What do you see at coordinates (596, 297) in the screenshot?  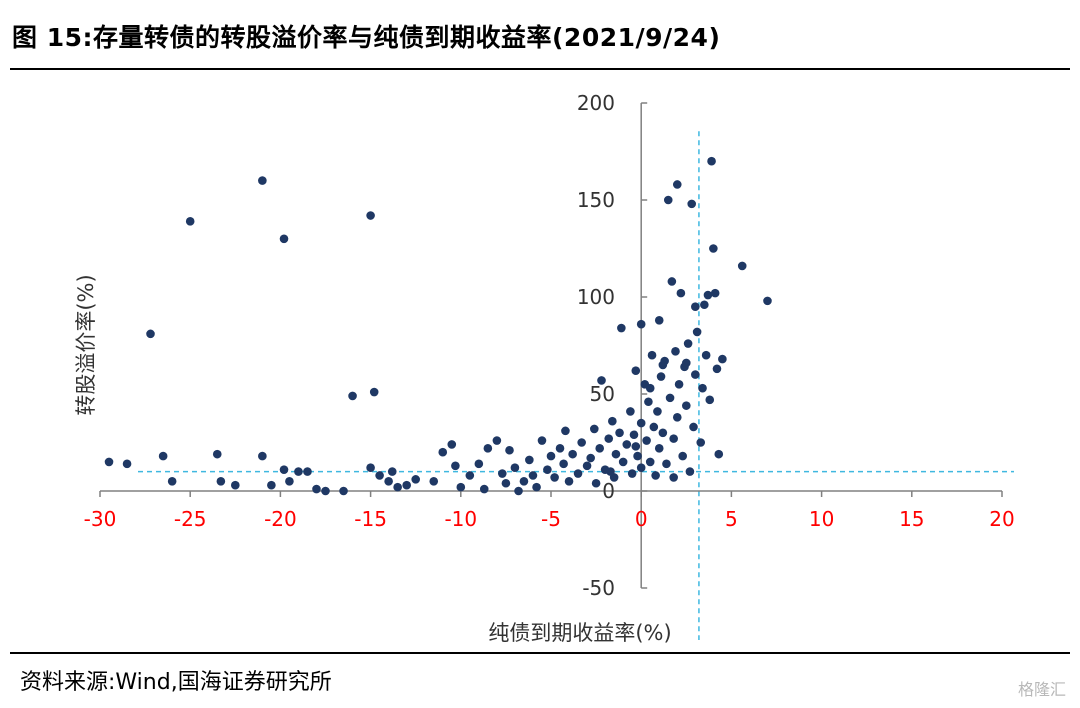 I see `y-tick-label: 100` at bounding box center [596, 297].